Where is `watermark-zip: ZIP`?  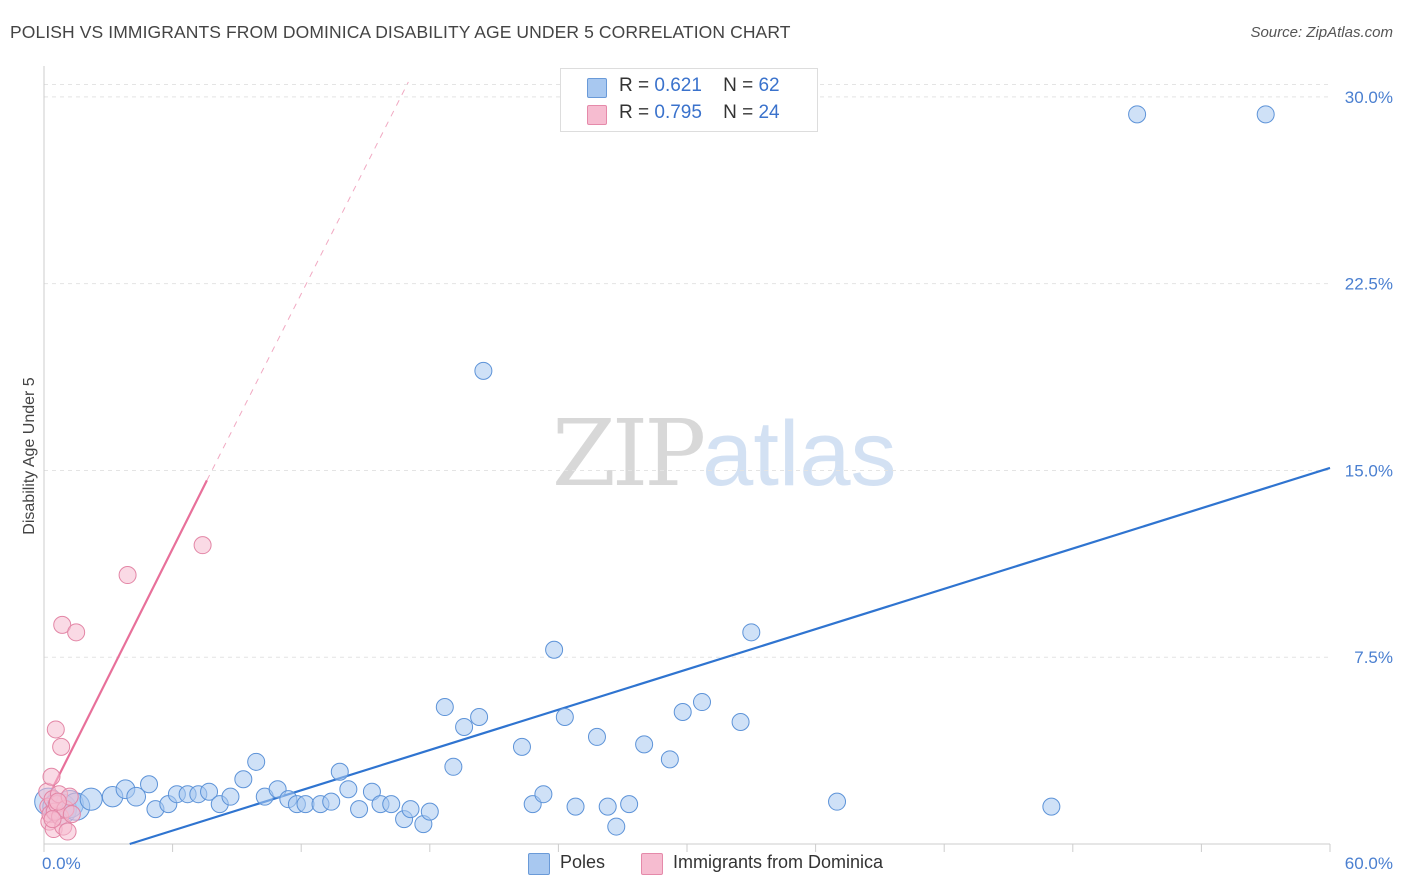
watermark-zip: ZIP is located at coordinates (629, 453).